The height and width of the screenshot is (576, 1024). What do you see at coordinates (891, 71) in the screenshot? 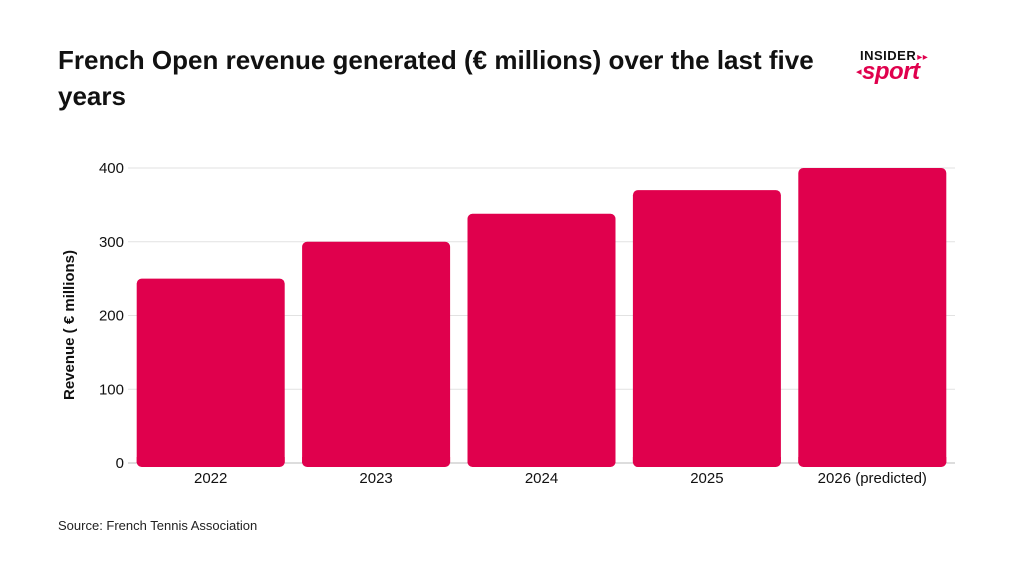
I see `logo-sport-text: sport` at bounding box center [891, 71].